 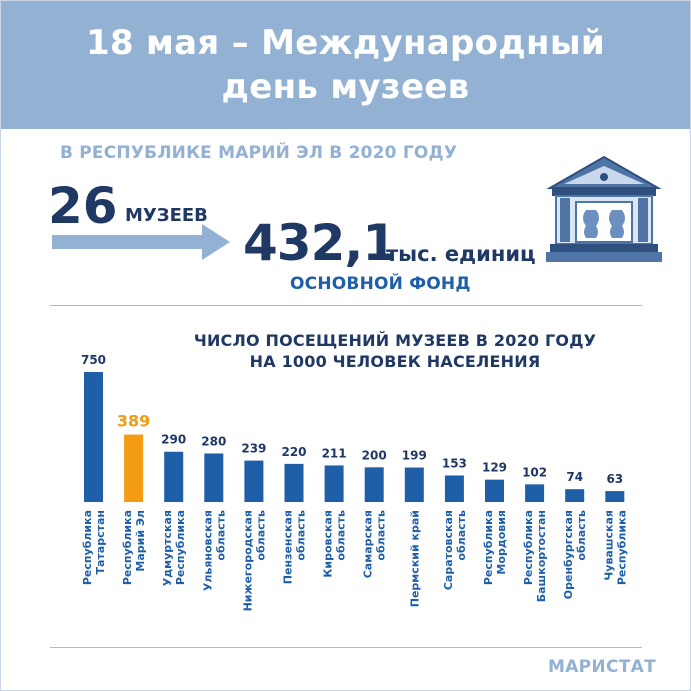 What do you see at coordinates (414, 456) in the screenshot?
I see `data-label: 199` at bounding box center [414, 456].